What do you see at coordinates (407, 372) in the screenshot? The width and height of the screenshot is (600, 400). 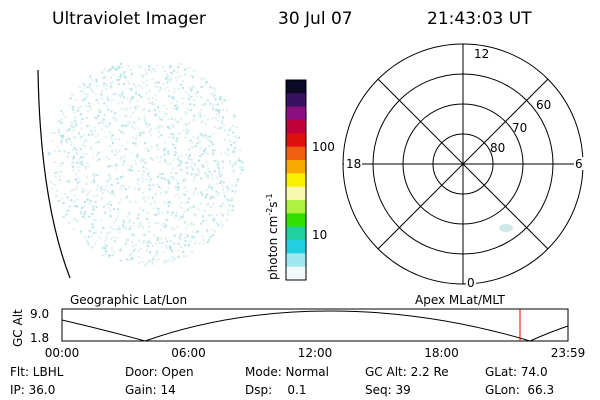 I see `status-field: GC Alt: 2.2 Re` at bounding box center [407, 372].